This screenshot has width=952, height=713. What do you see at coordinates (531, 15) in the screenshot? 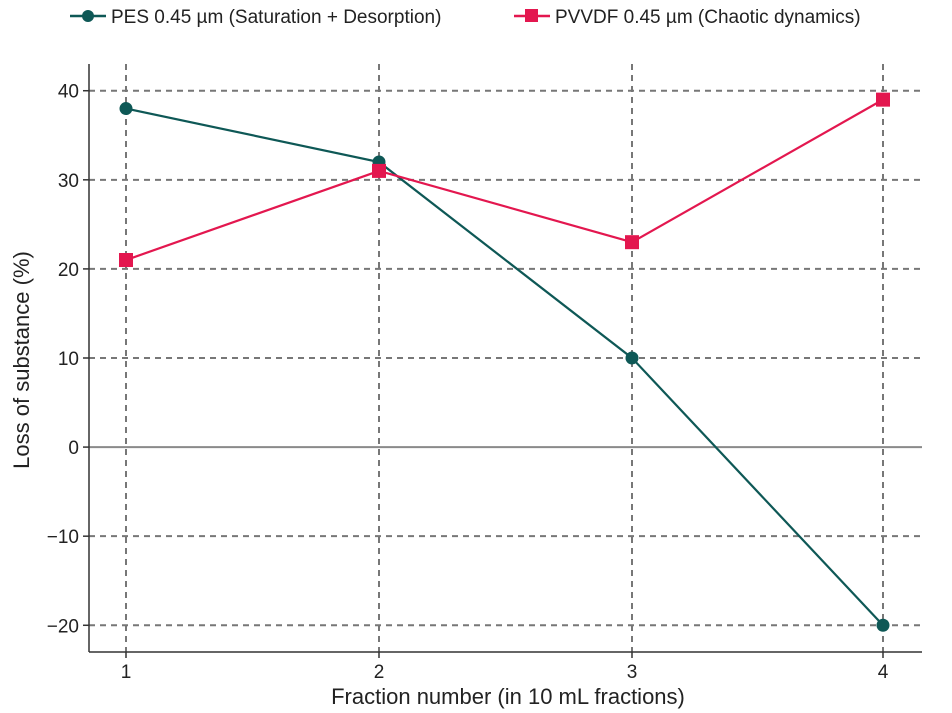
I see `legend-pvvdf-marker` at bounding box center [531, 15].